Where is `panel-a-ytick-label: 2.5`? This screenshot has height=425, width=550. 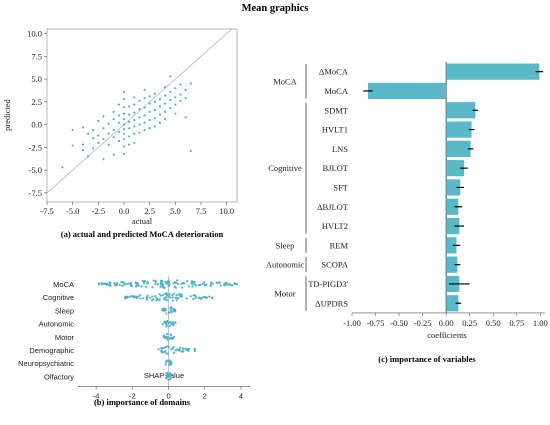 panel-a-ytick-label: 2.5 is located at coordinates (36, 102).